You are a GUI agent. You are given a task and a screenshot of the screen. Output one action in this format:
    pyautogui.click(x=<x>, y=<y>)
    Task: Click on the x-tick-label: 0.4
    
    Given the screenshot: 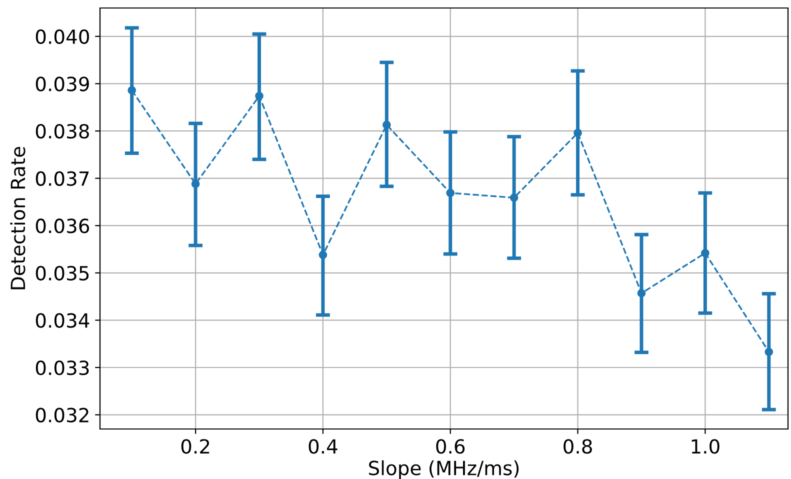 What is the action you would take?
    pyautogui.click(x=323, y=446)
    